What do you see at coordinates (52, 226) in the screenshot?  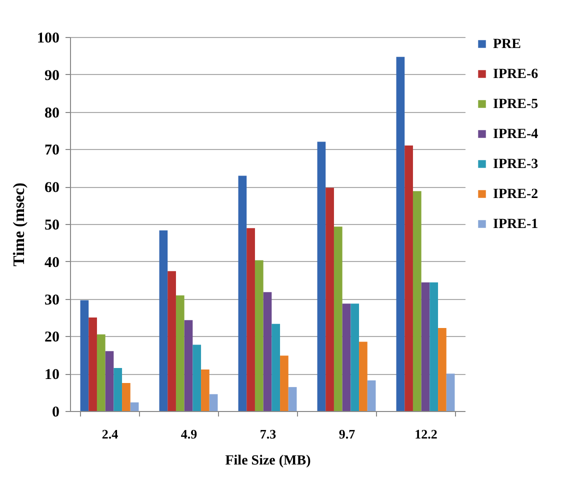 I see `y-tick-label: 50` at bounding box center [52, 226].